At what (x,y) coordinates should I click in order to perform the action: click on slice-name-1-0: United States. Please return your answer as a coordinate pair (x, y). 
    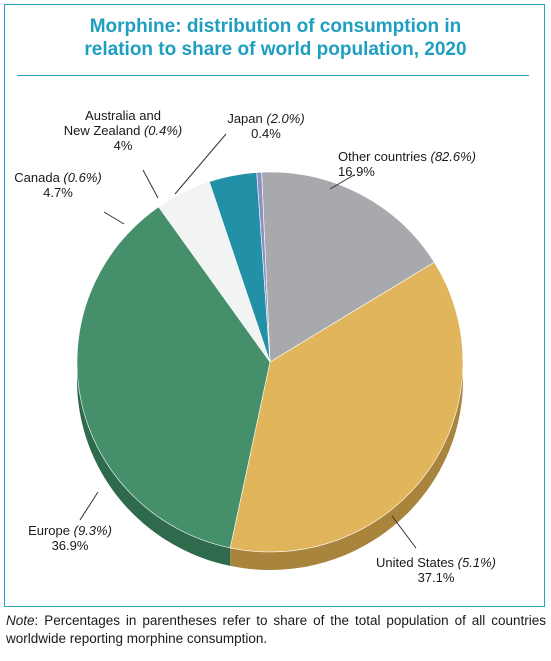
    Looking at the image, I should click on (415, 562).